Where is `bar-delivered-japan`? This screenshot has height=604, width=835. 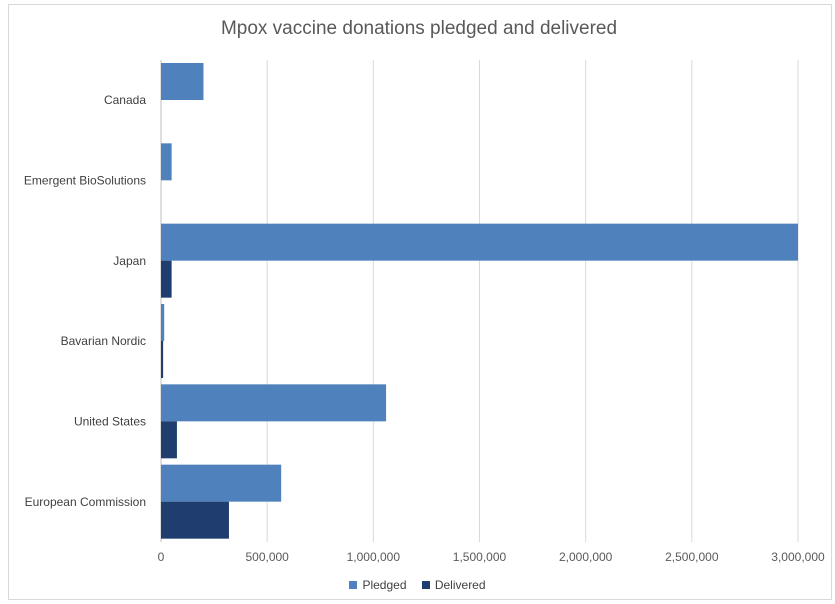
bar-delivered-japan is located at coordinates (166, 279).